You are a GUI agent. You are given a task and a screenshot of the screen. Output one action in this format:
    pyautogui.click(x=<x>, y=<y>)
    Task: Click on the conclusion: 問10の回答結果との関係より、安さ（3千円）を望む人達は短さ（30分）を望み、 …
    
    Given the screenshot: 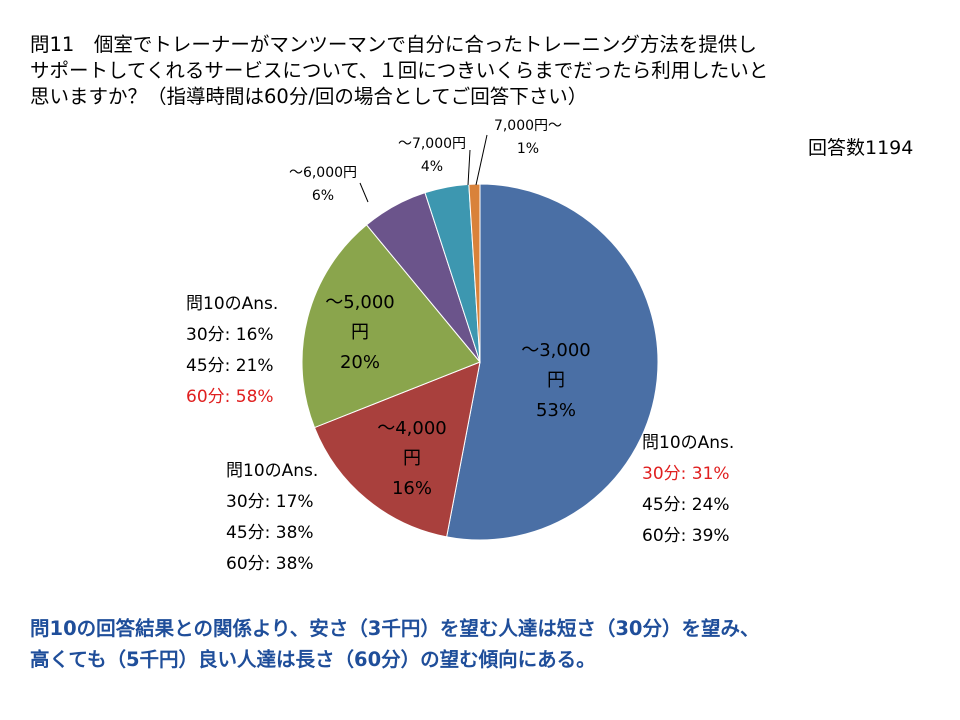 What is the action you would take?
    pyautogui.click(x=394, y=644)
    